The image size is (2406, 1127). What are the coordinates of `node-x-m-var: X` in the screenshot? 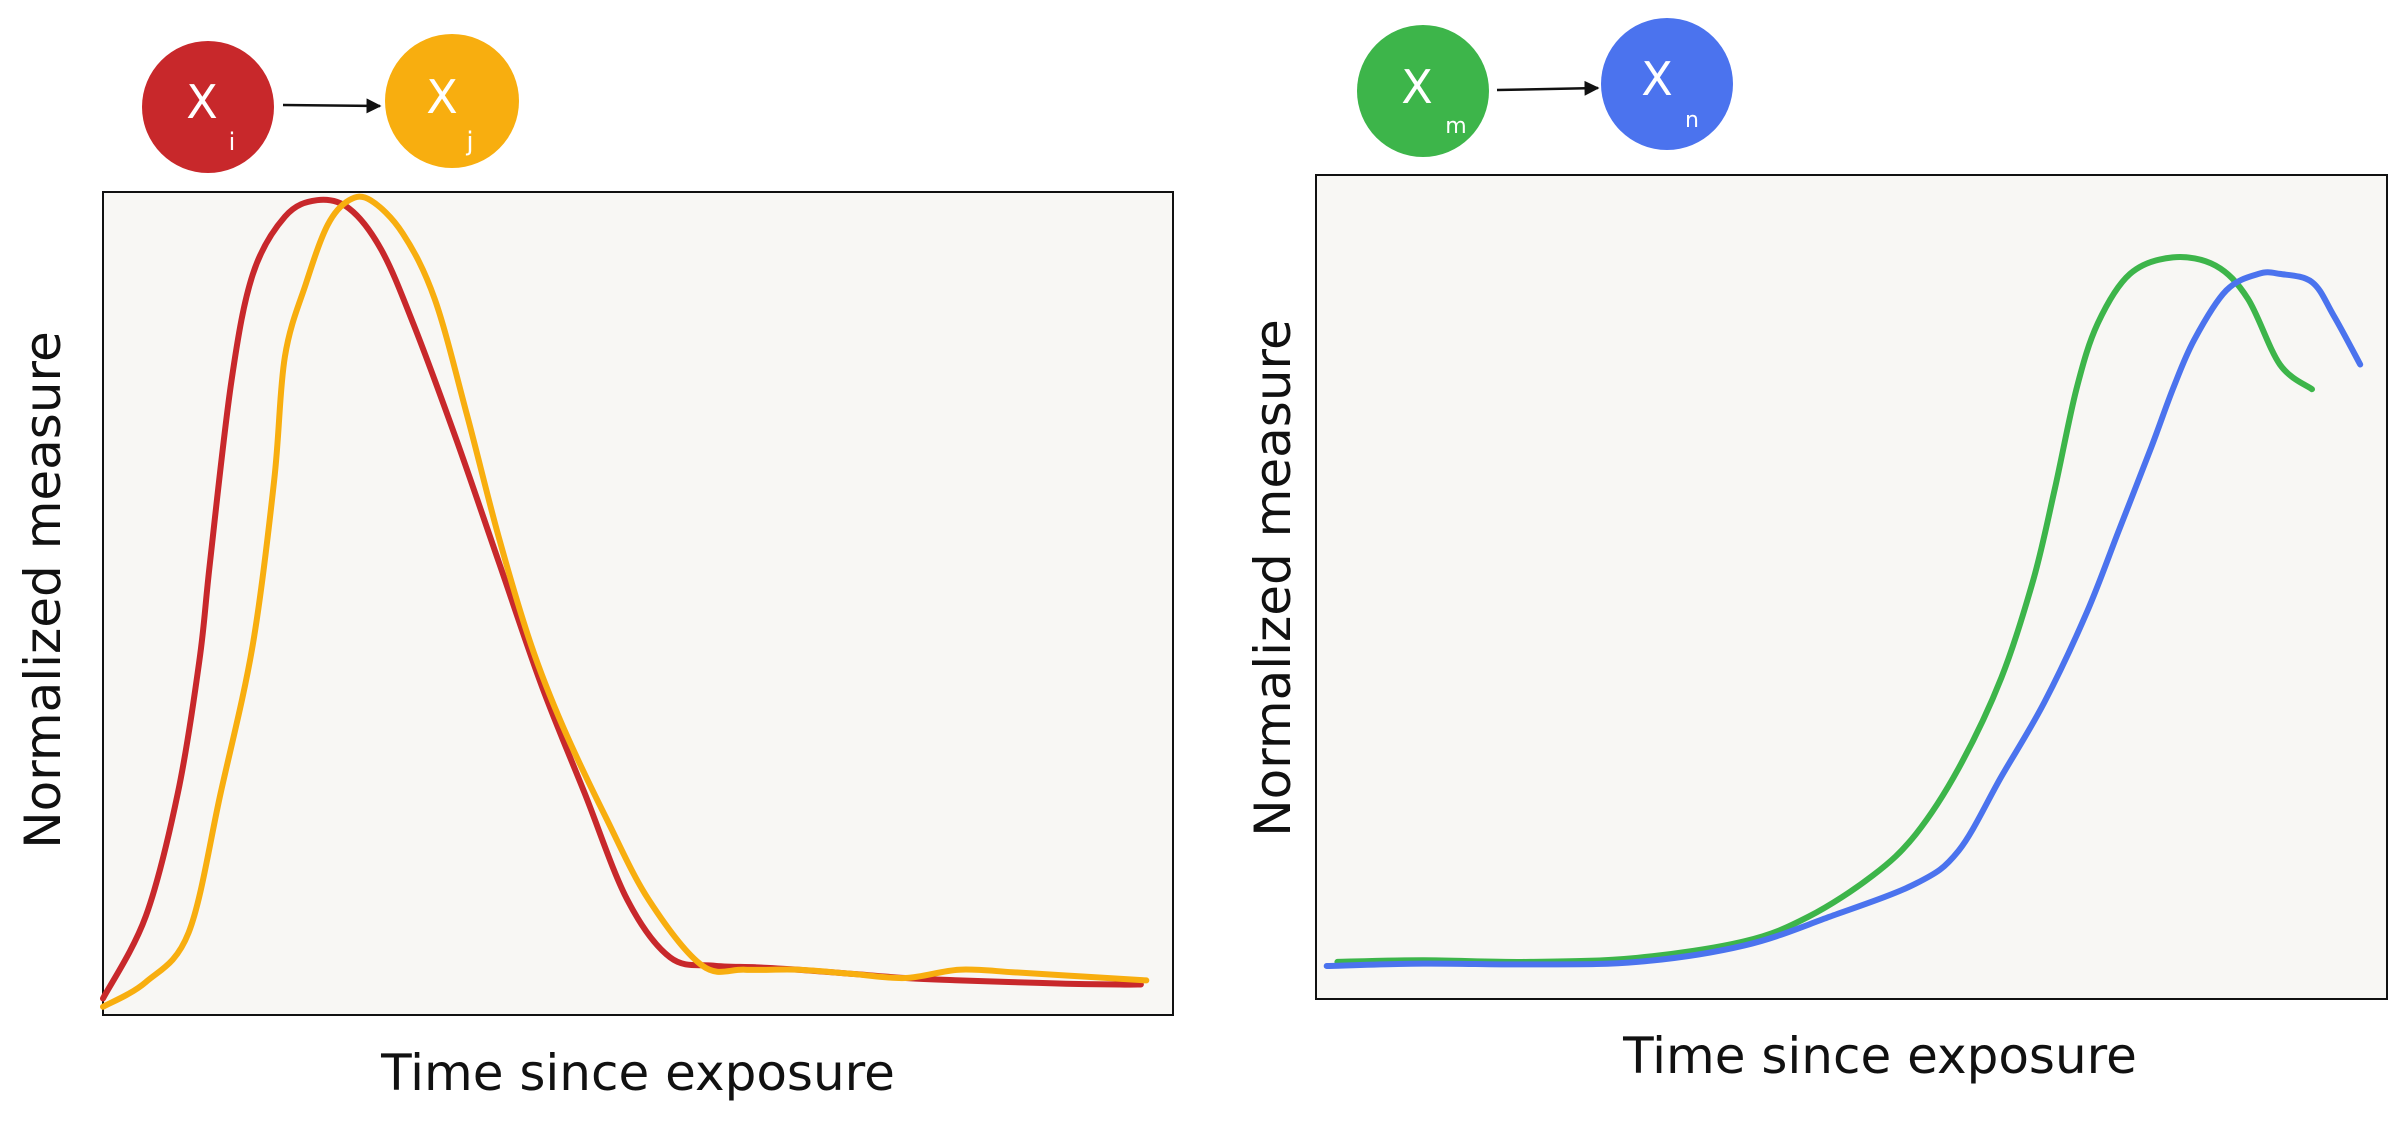 It's located at (1417, 87).